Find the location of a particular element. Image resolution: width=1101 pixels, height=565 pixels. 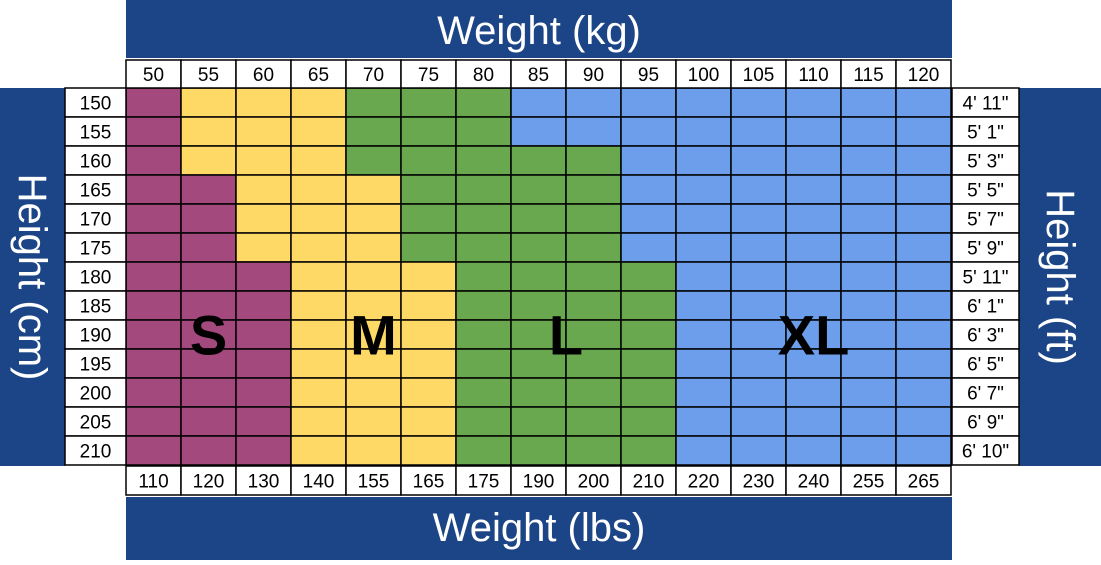

ft-tick-label: 6' 1" is located at coordinates (985, 307).